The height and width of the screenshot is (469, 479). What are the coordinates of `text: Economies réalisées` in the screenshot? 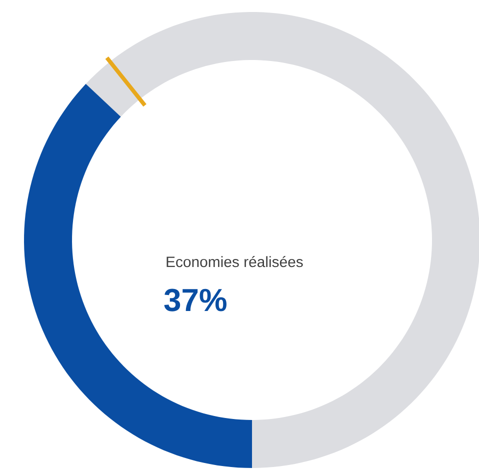 It's located at (234, 262).